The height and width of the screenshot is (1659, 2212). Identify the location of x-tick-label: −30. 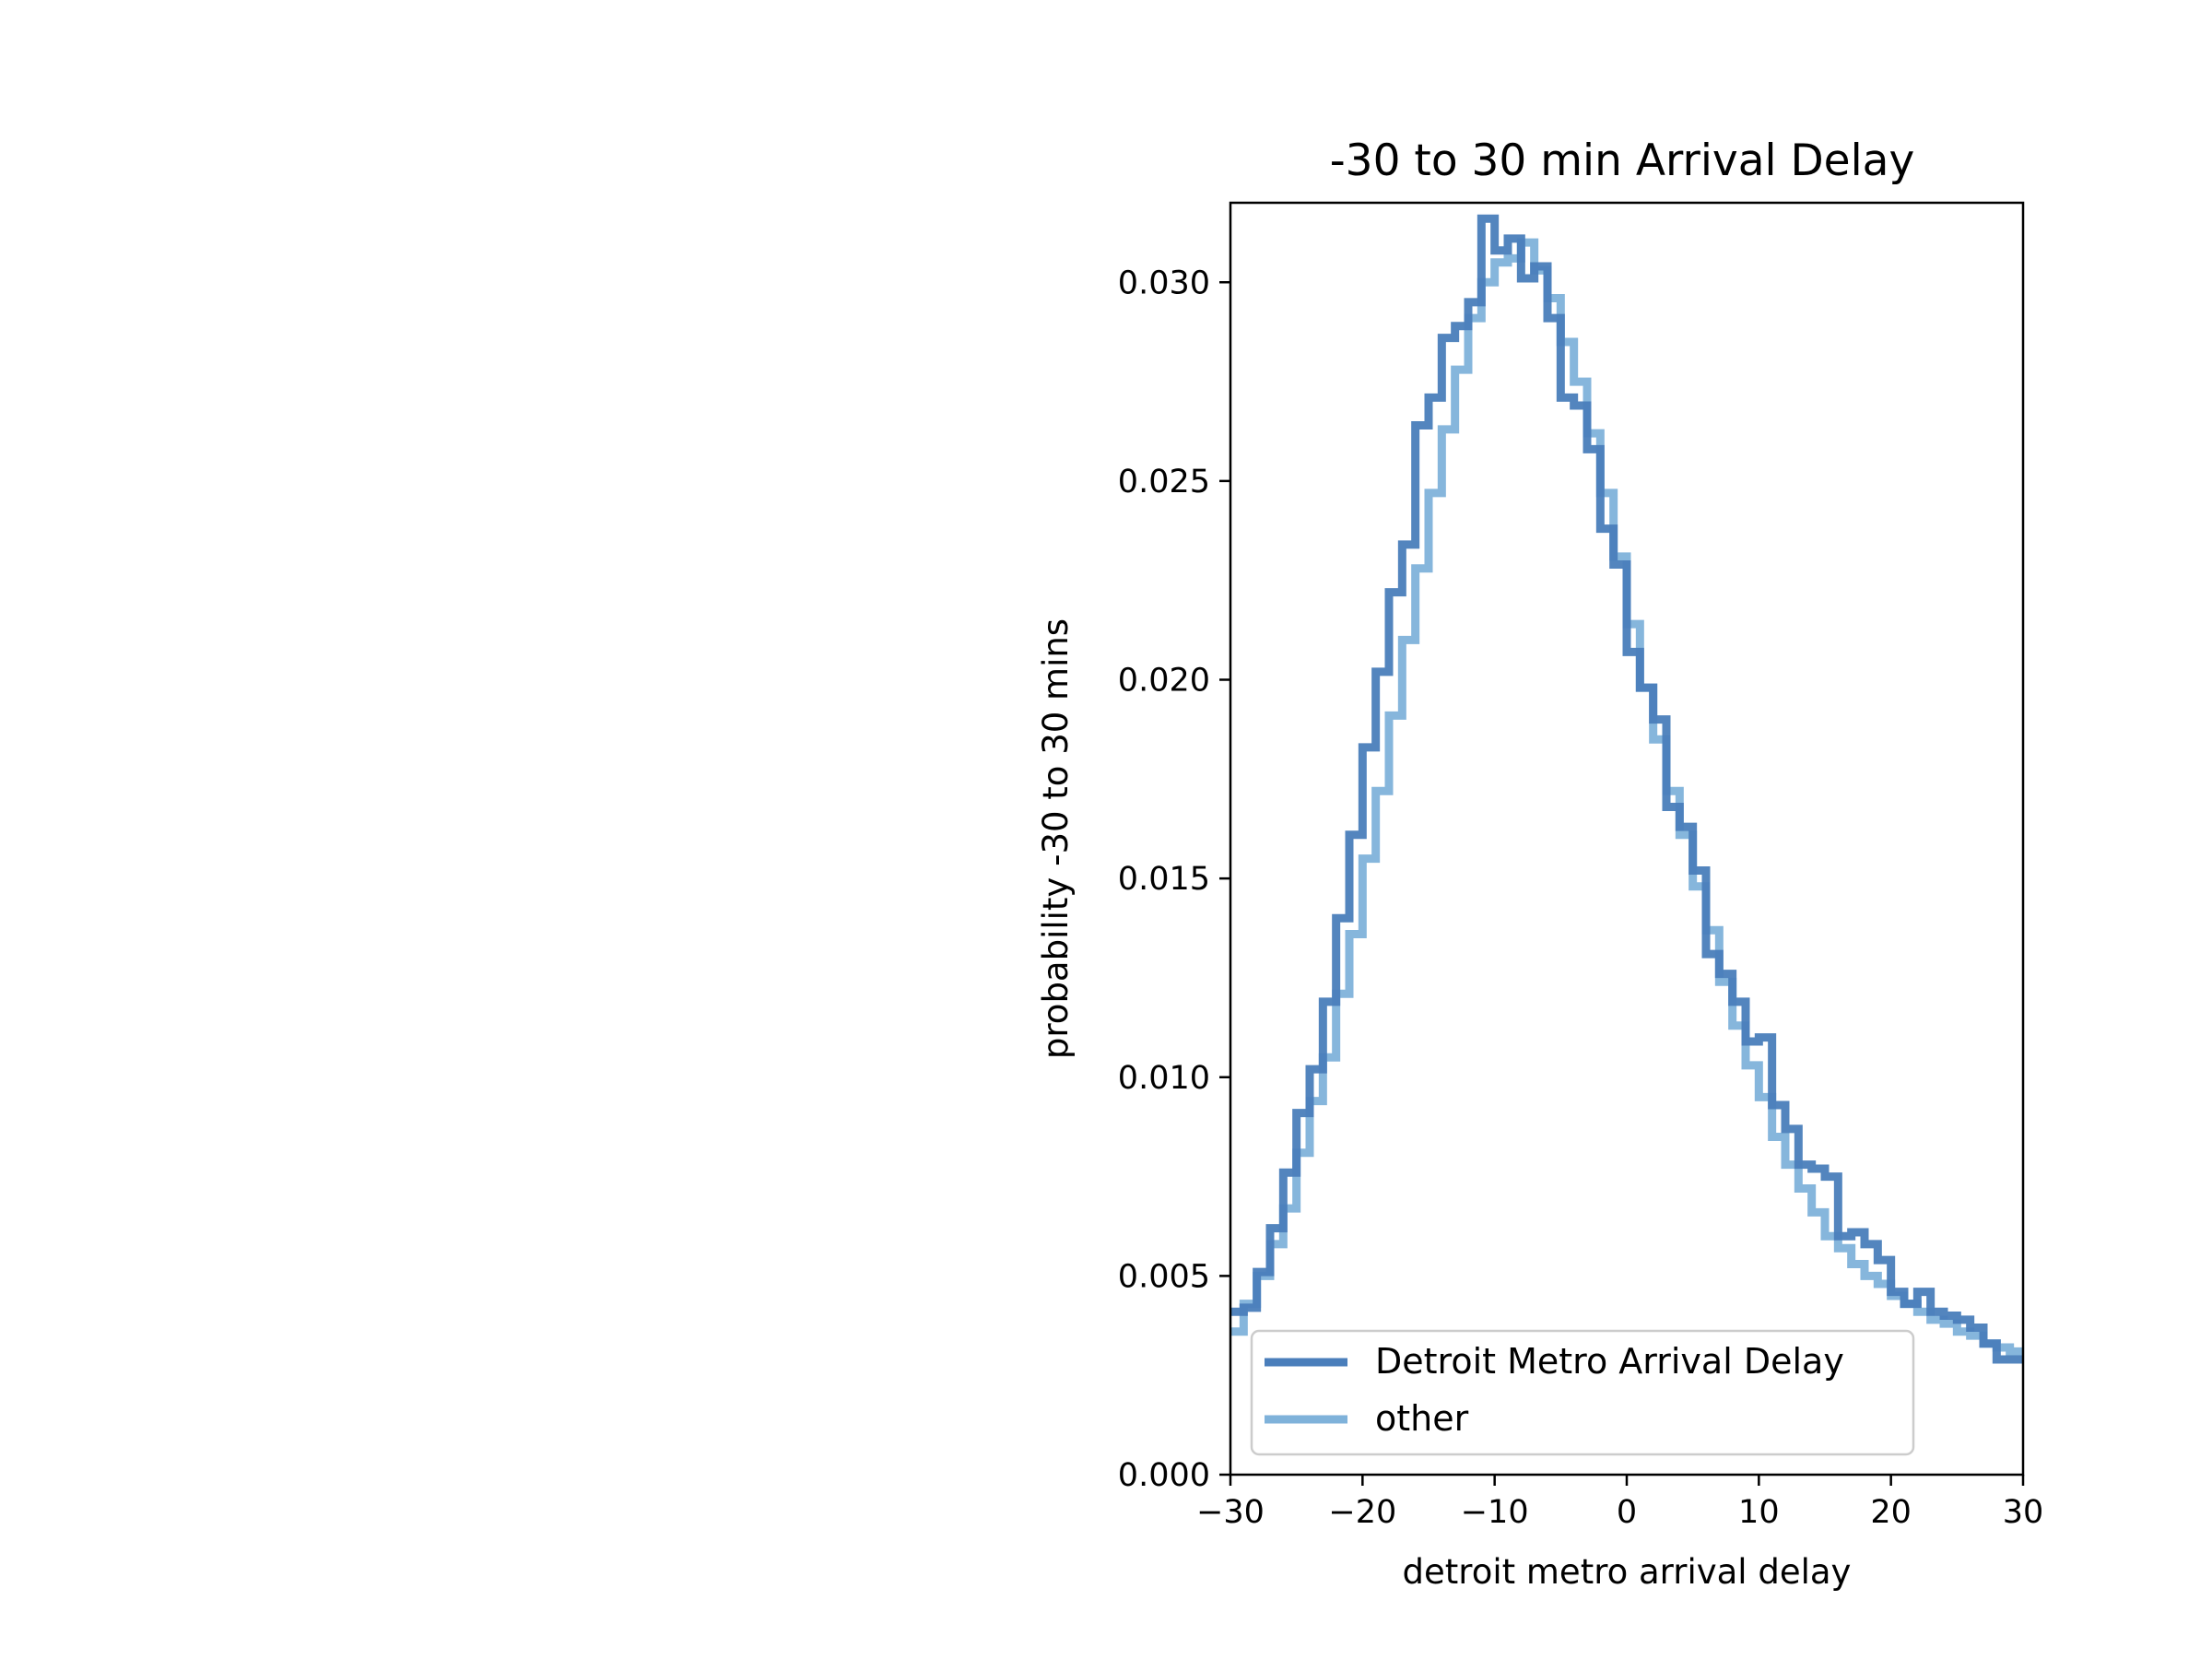
(1230, 1512).